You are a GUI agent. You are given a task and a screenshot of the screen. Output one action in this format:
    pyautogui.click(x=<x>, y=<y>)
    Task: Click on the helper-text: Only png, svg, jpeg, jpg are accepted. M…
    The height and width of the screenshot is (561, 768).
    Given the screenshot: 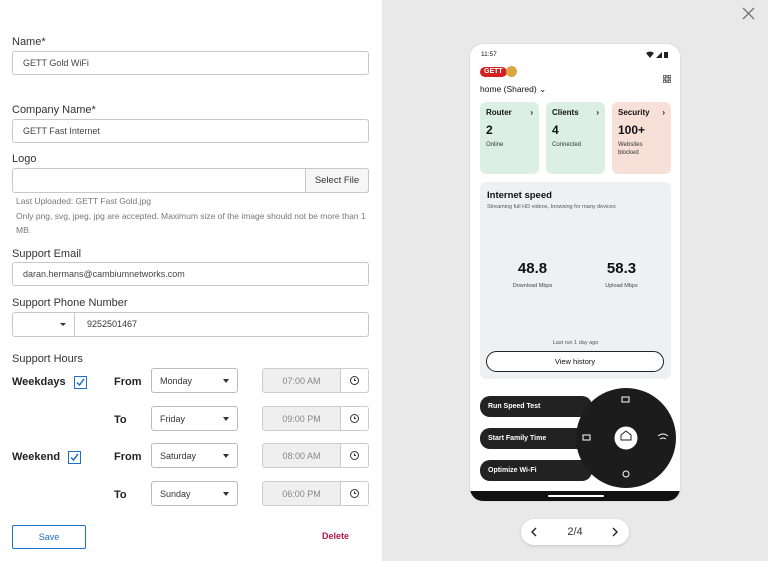 What is the action you would take?
    pyautogui.click(x=191, y=223)
    